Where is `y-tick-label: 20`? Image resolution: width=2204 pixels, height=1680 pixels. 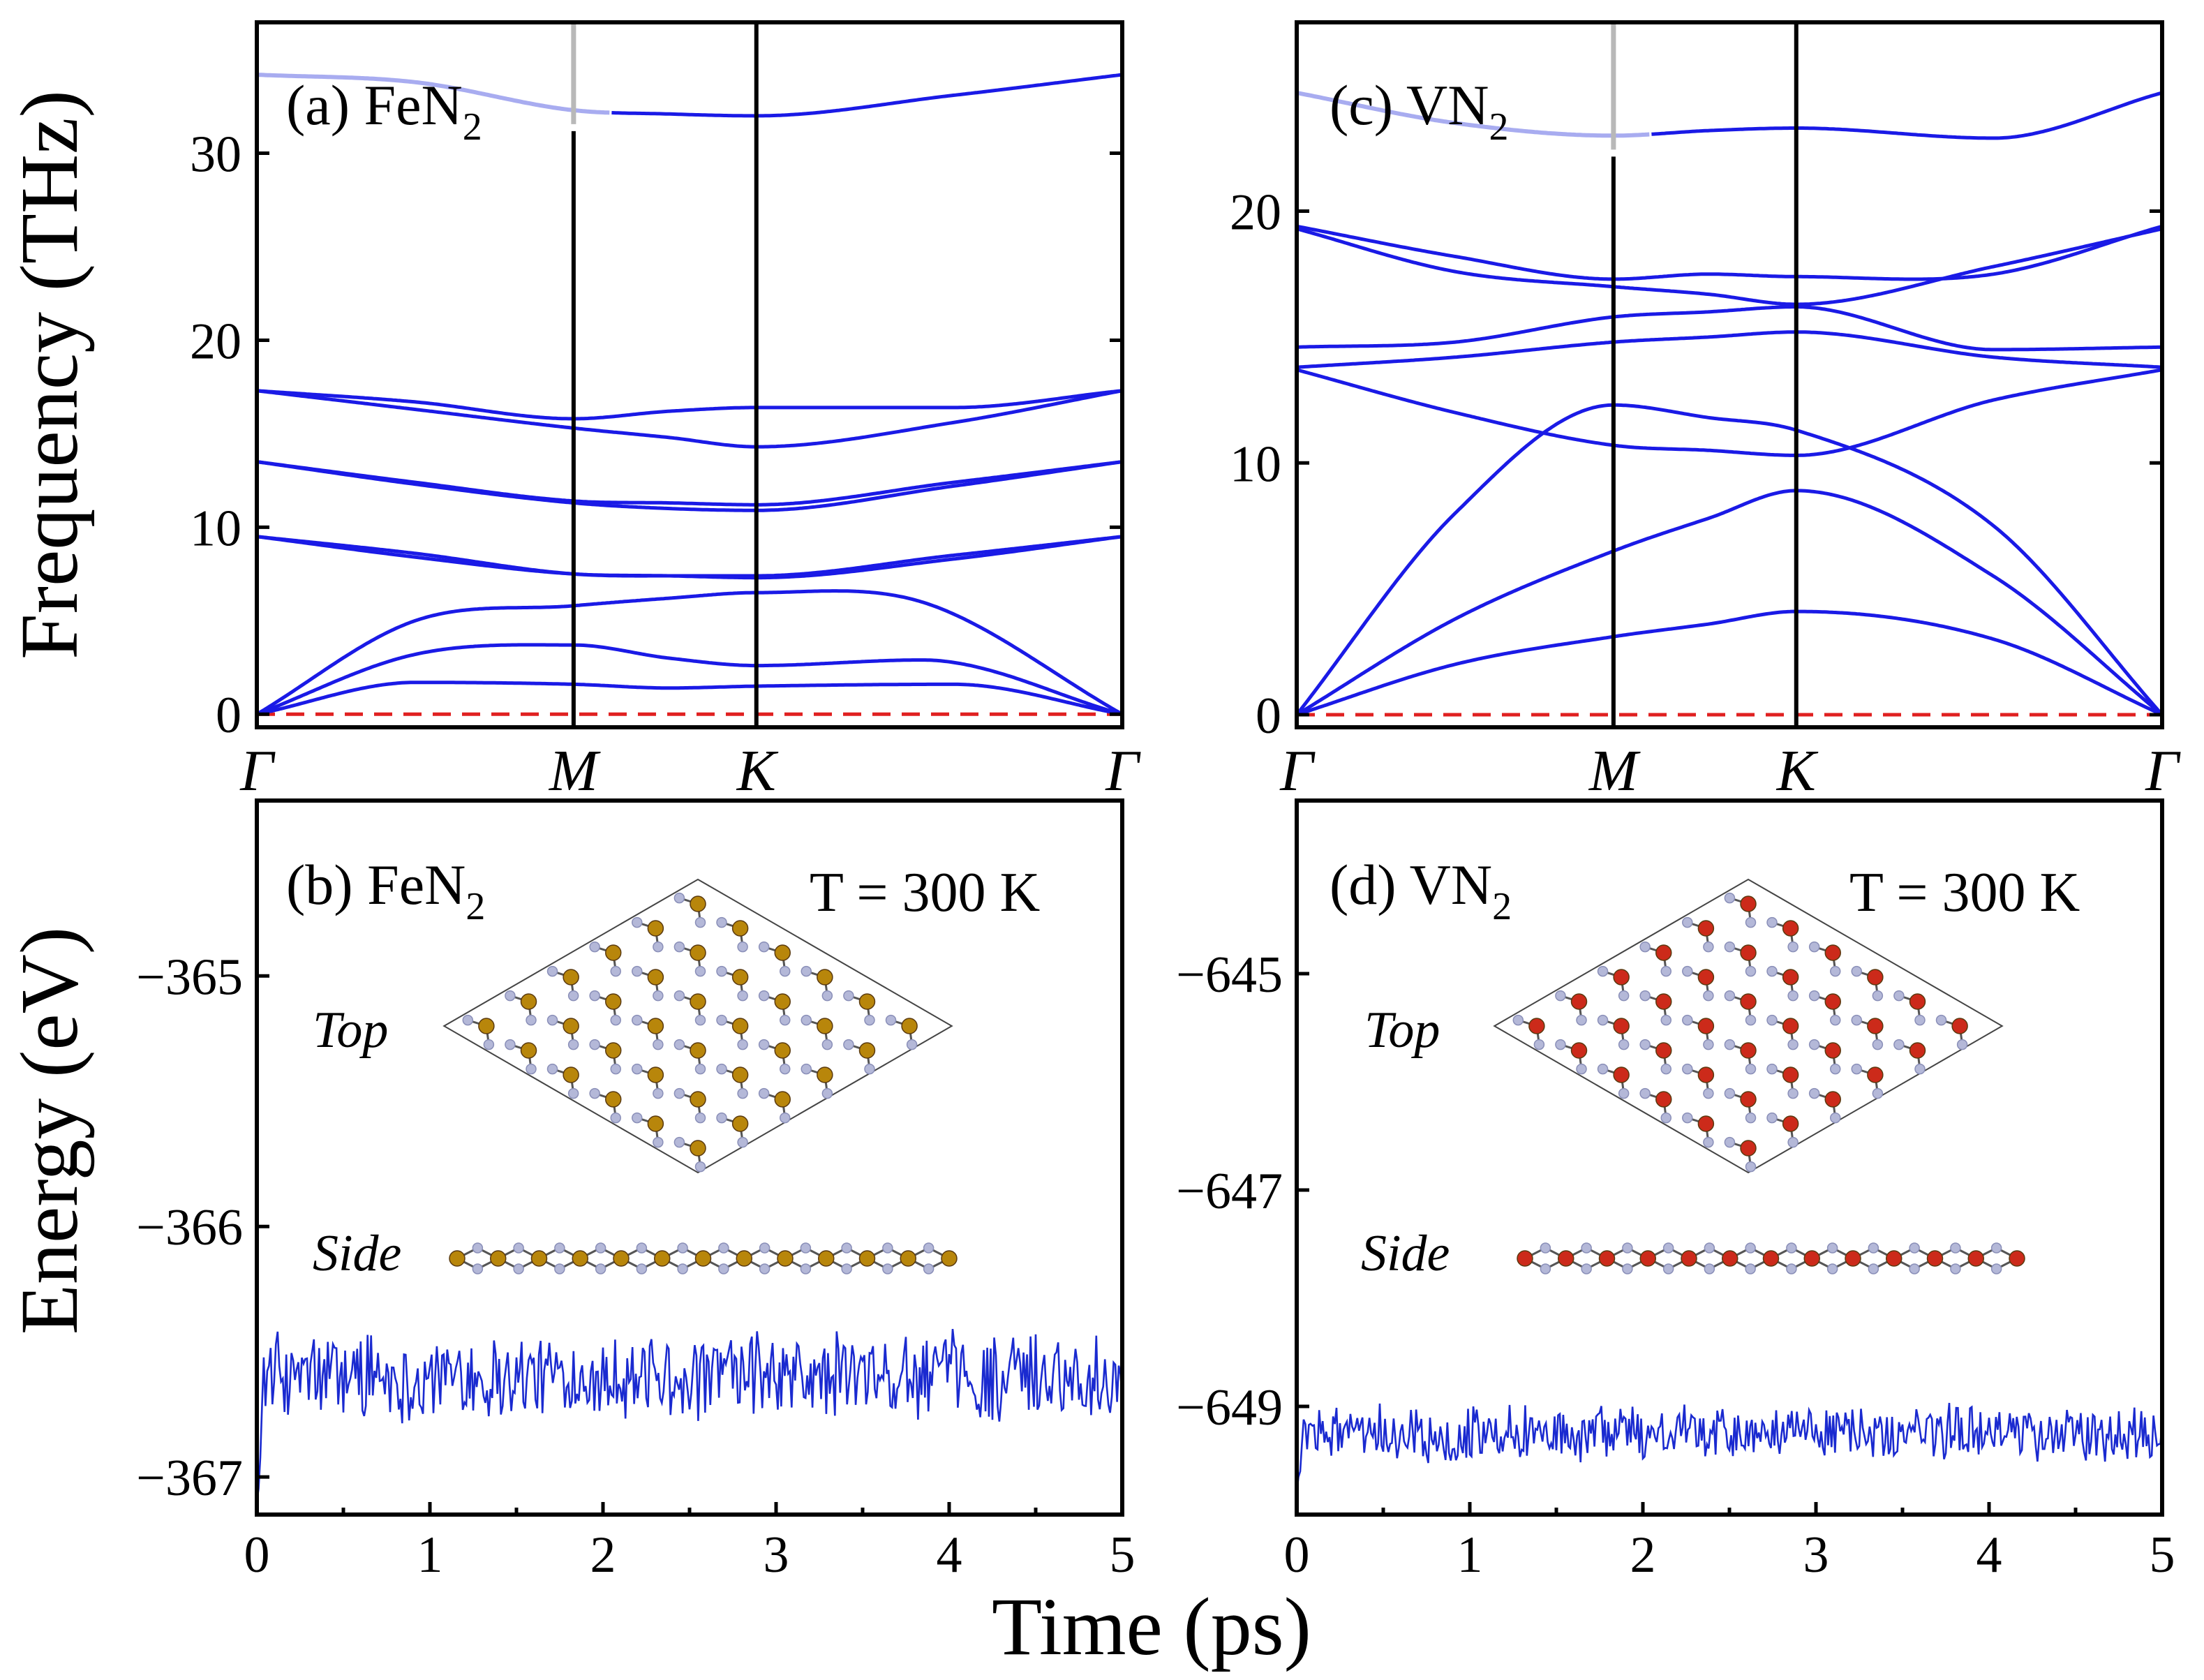 y-tick-label: 20 is located at coordinates (1255, 212).